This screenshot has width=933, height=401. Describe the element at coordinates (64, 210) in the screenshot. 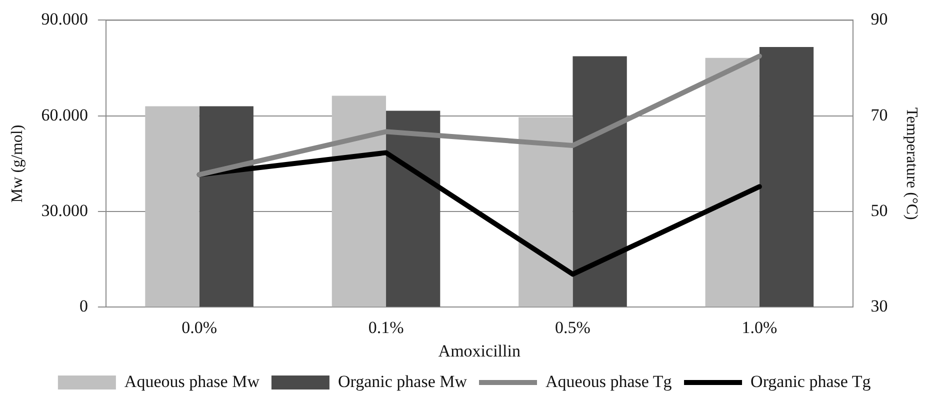

I see `y-tick-label: 30.000` at that location.